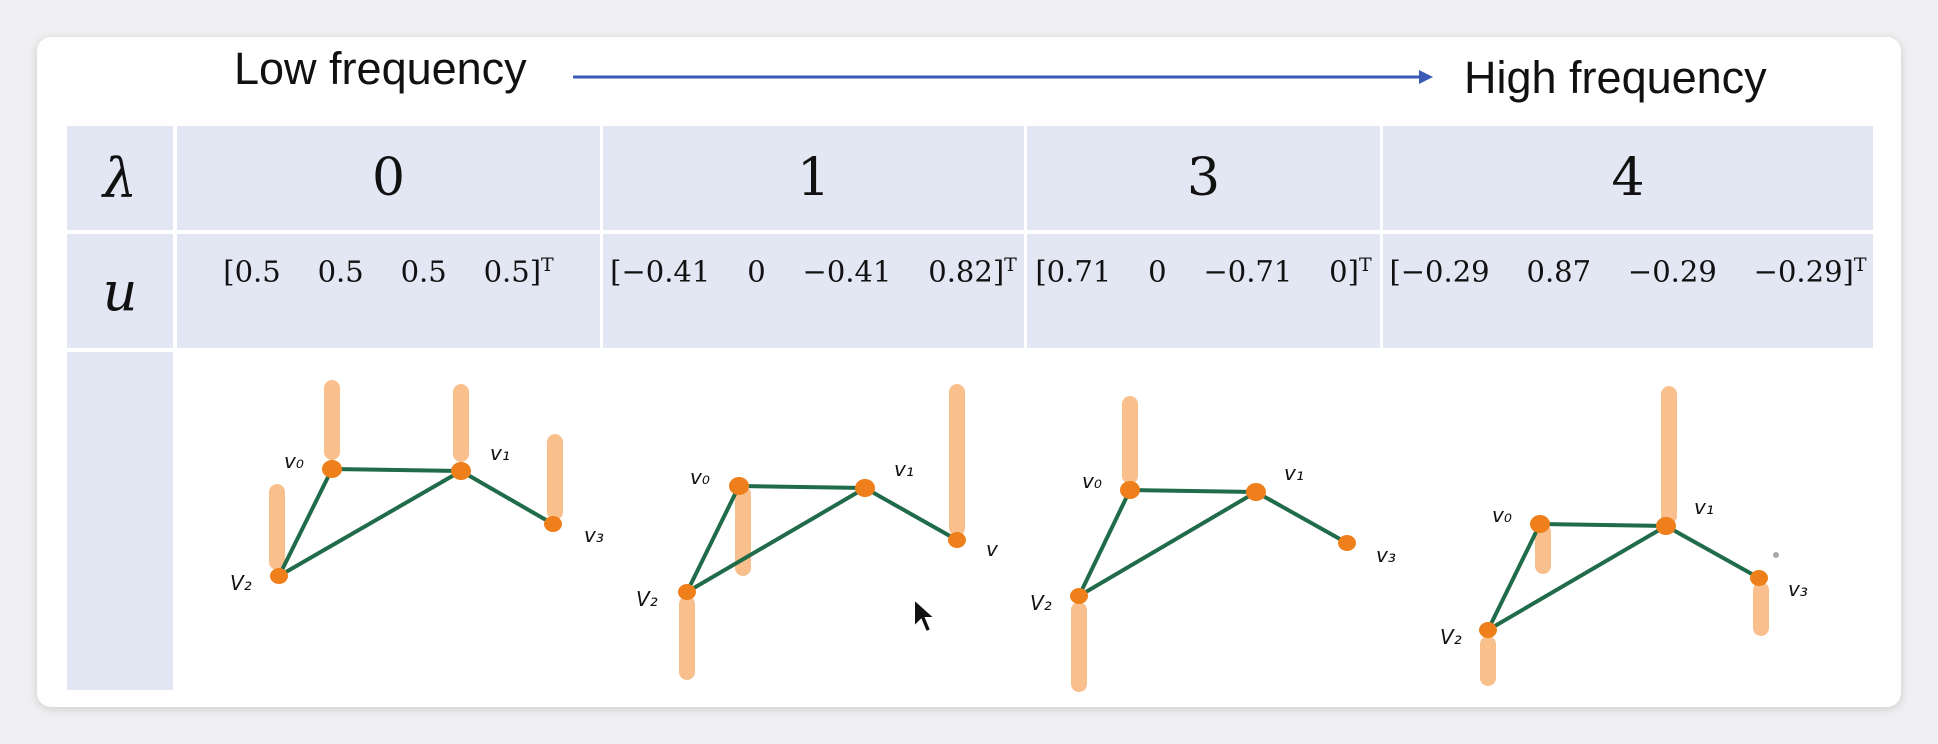 This screenshot has height=744, width=1938. I want to click on u-vector-0: [0.5 0.5 0.5 0.5], so click(382, 271).